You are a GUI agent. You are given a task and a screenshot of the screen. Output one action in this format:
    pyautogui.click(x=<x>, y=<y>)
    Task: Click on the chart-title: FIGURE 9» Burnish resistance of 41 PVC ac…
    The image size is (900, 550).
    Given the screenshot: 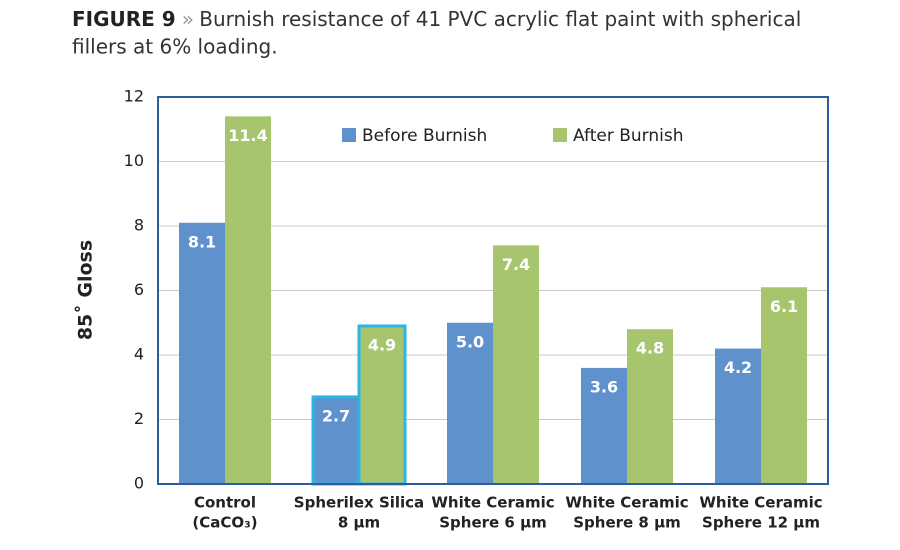 What is the action you would take?
    pyautogui.click(x=436, y=19)
    